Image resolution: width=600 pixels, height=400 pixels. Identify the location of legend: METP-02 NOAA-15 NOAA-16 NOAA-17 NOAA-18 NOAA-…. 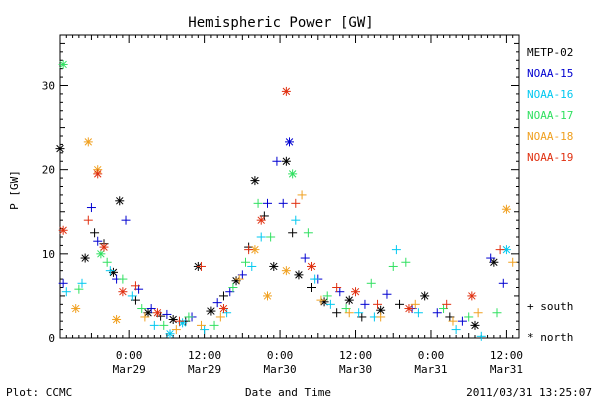
(550, 105).